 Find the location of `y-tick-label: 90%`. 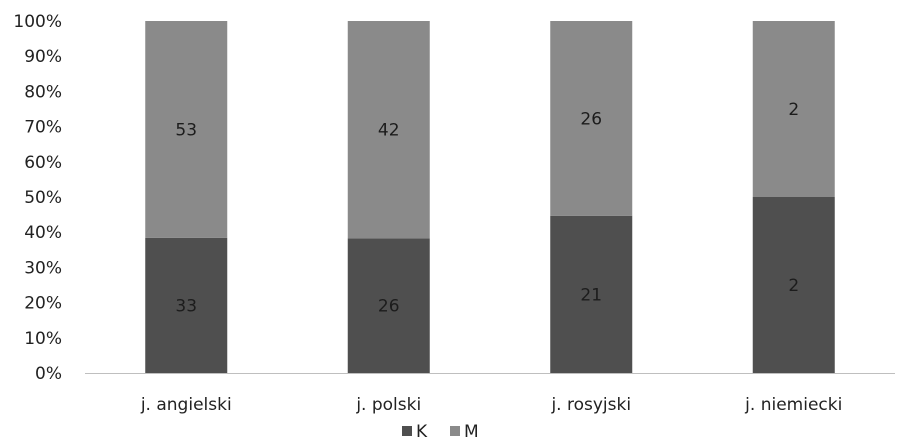

y-tick-label: 90% is located at coordinates (43, 57).